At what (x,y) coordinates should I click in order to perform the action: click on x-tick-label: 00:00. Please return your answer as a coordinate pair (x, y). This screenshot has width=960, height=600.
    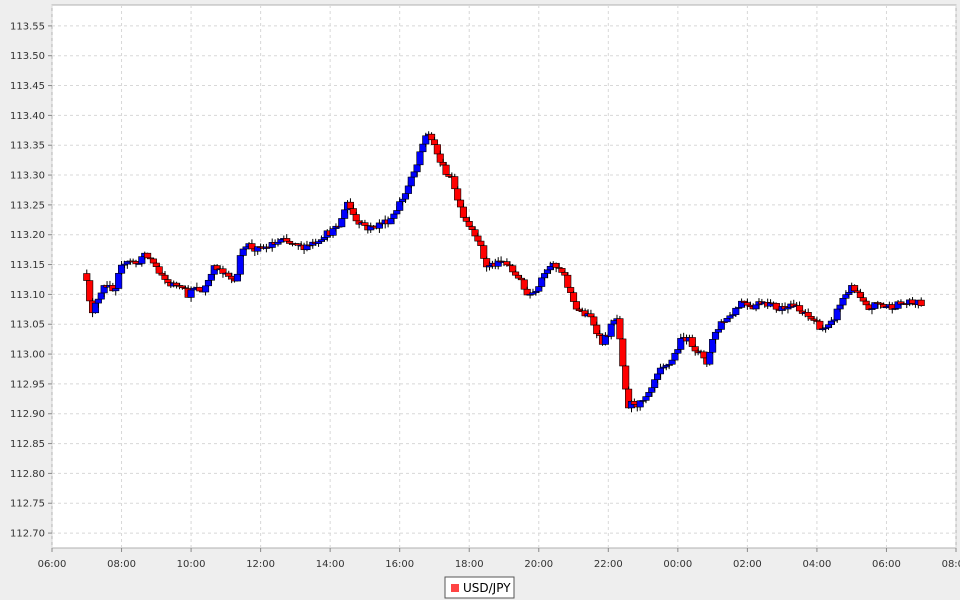
    Looking at the image, I should click on (677, 564).